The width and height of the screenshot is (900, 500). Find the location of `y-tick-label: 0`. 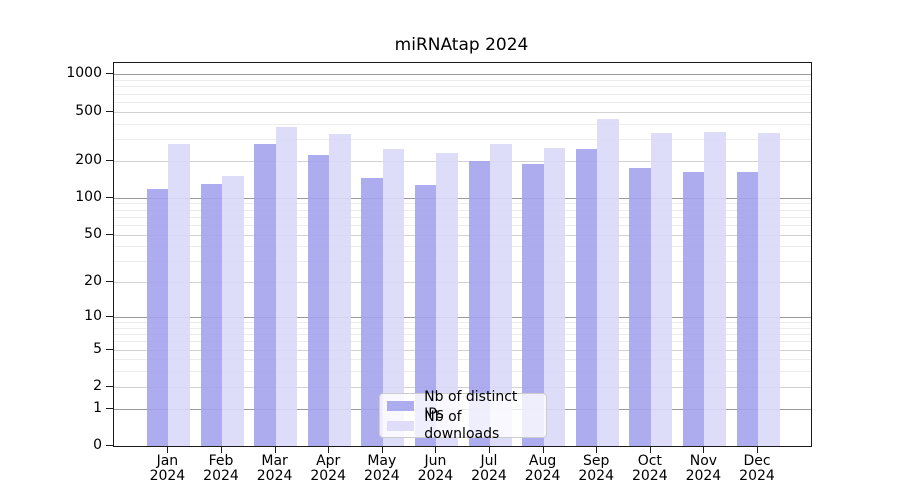

y-tick-label: 0 is located at coordinates (97, 445).